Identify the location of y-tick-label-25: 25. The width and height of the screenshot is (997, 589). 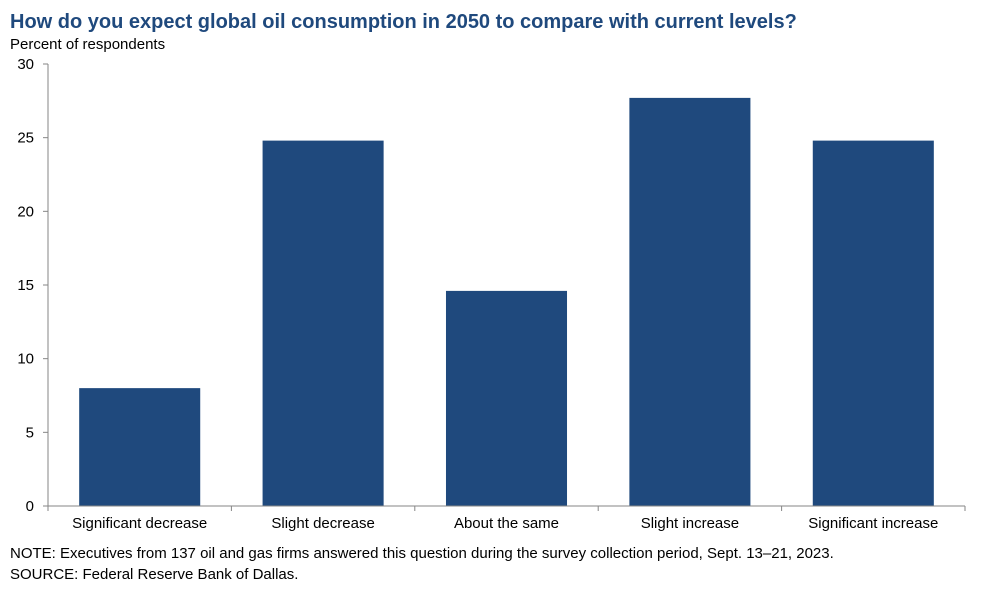
(25, 138).